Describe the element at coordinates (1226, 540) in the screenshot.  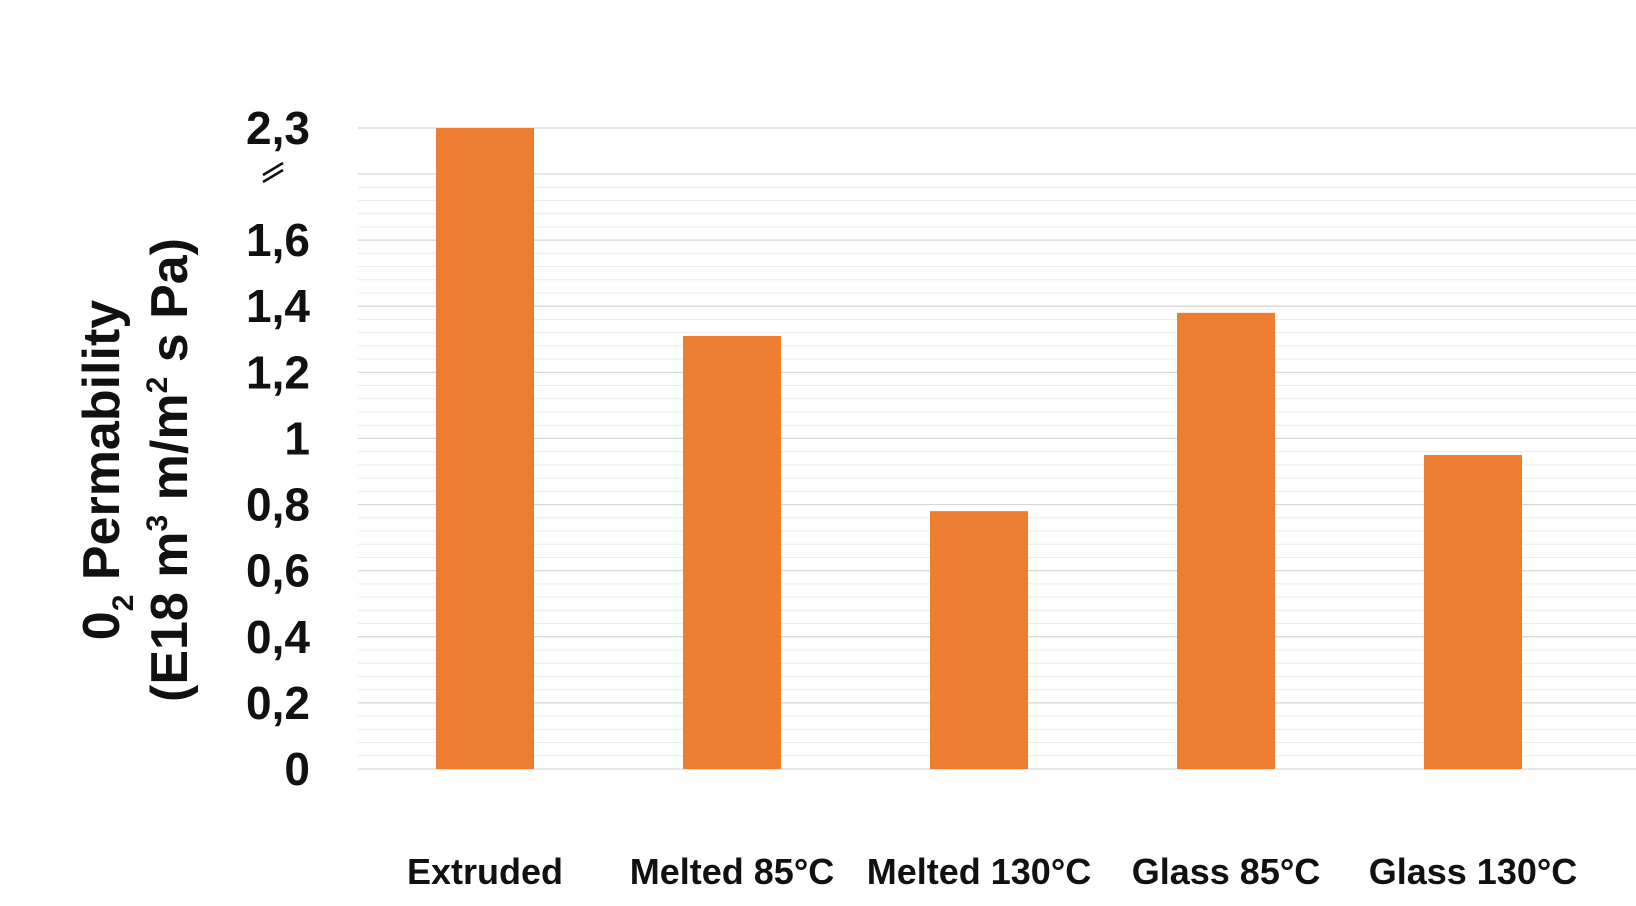
I see `bar-glass-85-c` at that location.